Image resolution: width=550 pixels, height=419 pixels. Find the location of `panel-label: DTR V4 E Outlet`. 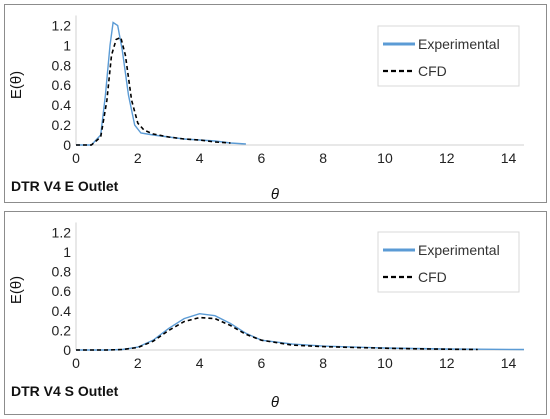

panel-label: DTR V4 E Outlet is located at coordinates (65, 186).